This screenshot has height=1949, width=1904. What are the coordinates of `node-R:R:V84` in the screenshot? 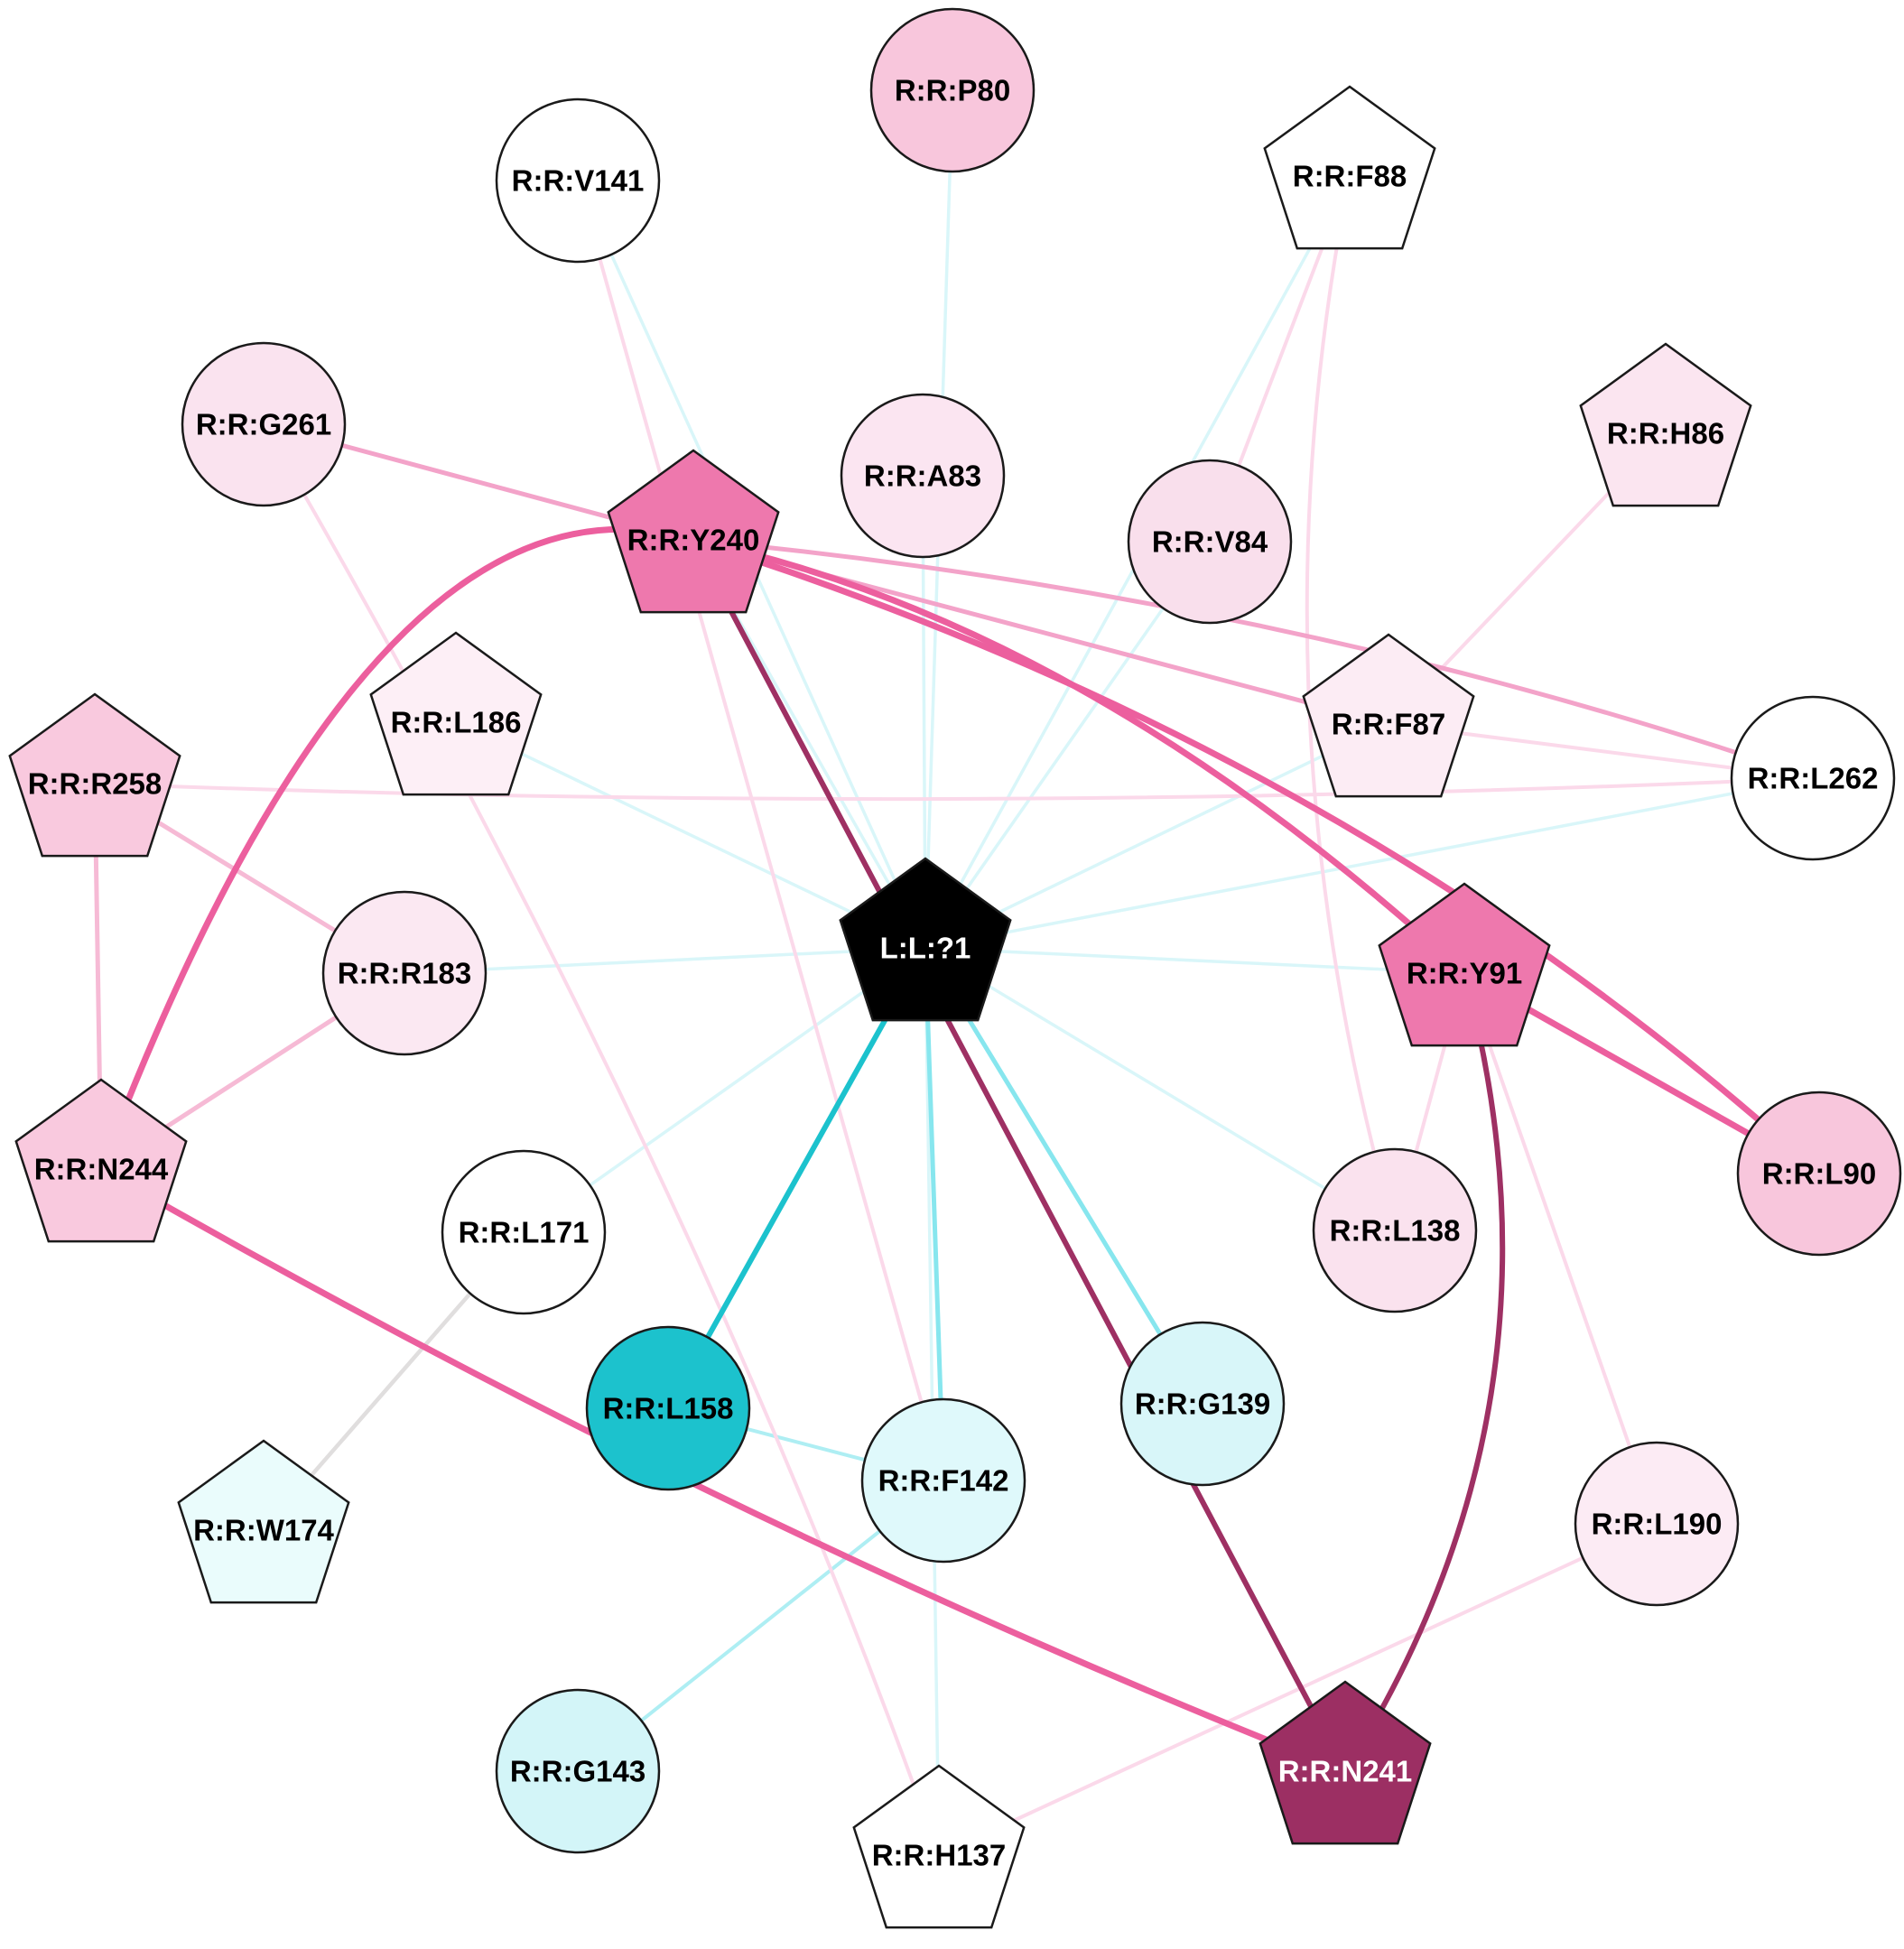 It's located at (1210, 542).